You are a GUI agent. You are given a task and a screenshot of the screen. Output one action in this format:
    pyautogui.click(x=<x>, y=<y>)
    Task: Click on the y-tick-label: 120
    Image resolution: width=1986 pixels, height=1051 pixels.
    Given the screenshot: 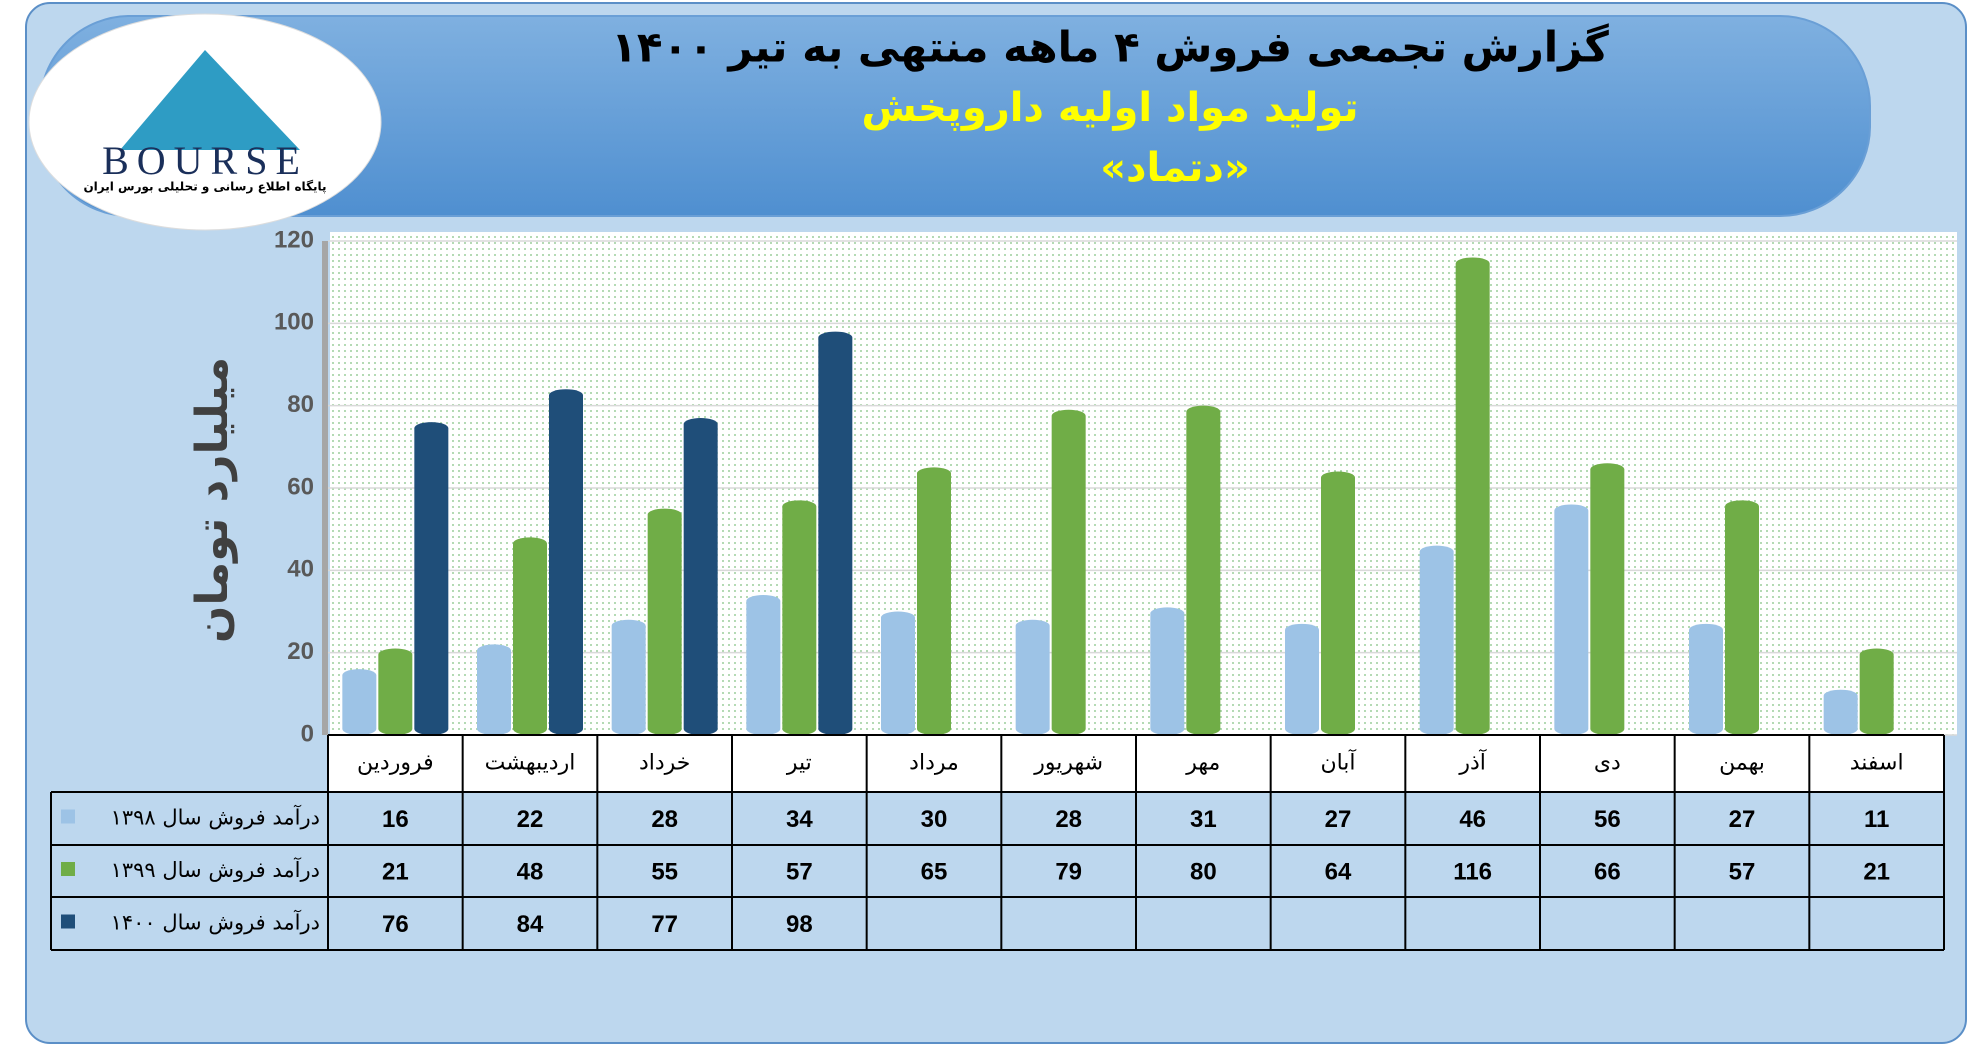 What is the action you would take?
    pyautogui.click(x=294, y=239)
    